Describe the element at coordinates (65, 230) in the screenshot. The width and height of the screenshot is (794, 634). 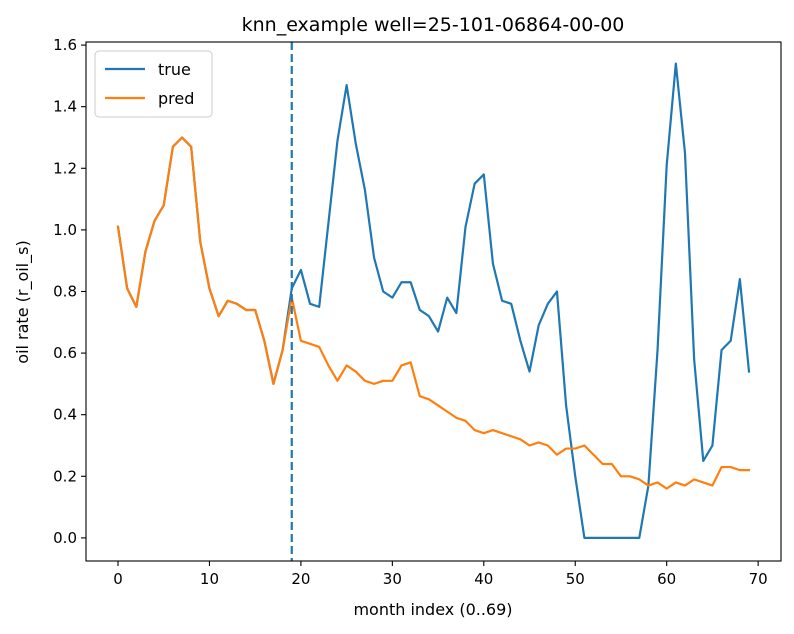
I see `y-tick-label: 1.0` at that location.